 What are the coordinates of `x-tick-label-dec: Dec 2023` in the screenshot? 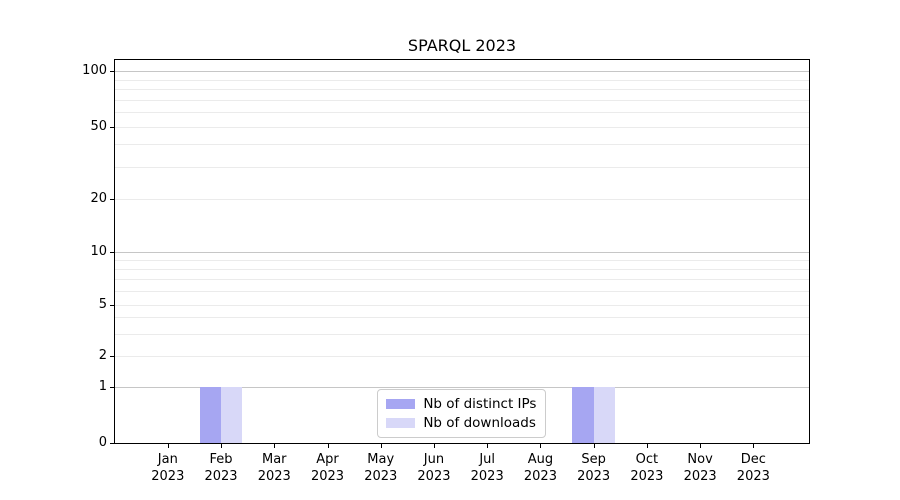 It's located at (753, 468).